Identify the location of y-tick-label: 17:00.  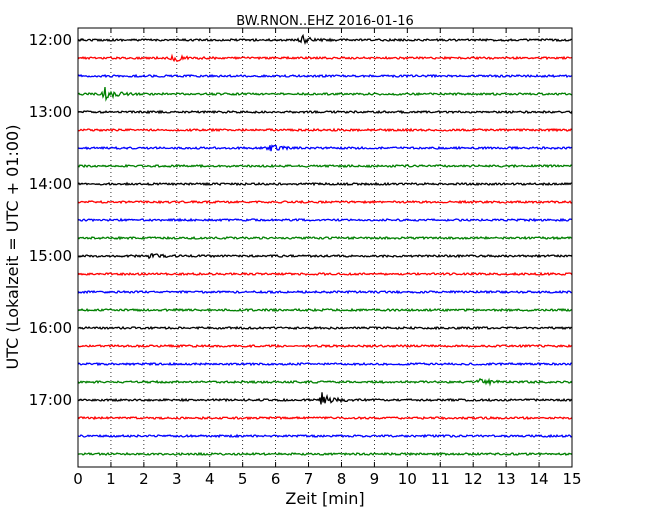
(50, 400).